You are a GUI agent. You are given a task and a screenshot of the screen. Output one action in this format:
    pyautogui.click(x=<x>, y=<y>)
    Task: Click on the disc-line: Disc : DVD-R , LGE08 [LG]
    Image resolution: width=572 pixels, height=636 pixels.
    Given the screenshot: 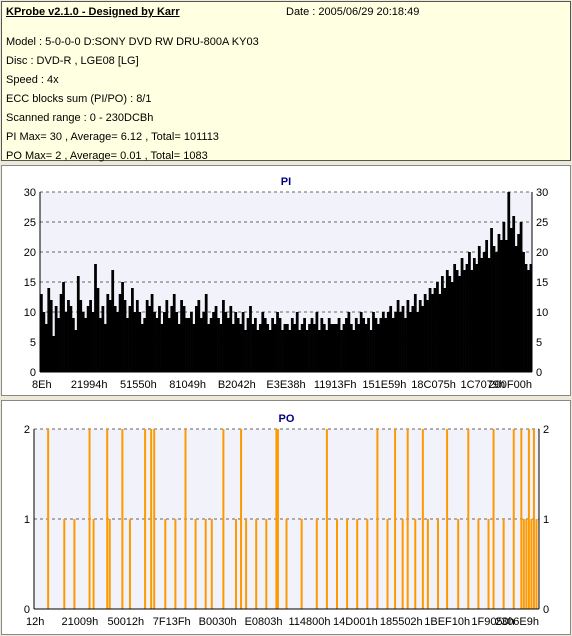 What is the action you would take?
    pyautogui.click(x=72, y=61)
    